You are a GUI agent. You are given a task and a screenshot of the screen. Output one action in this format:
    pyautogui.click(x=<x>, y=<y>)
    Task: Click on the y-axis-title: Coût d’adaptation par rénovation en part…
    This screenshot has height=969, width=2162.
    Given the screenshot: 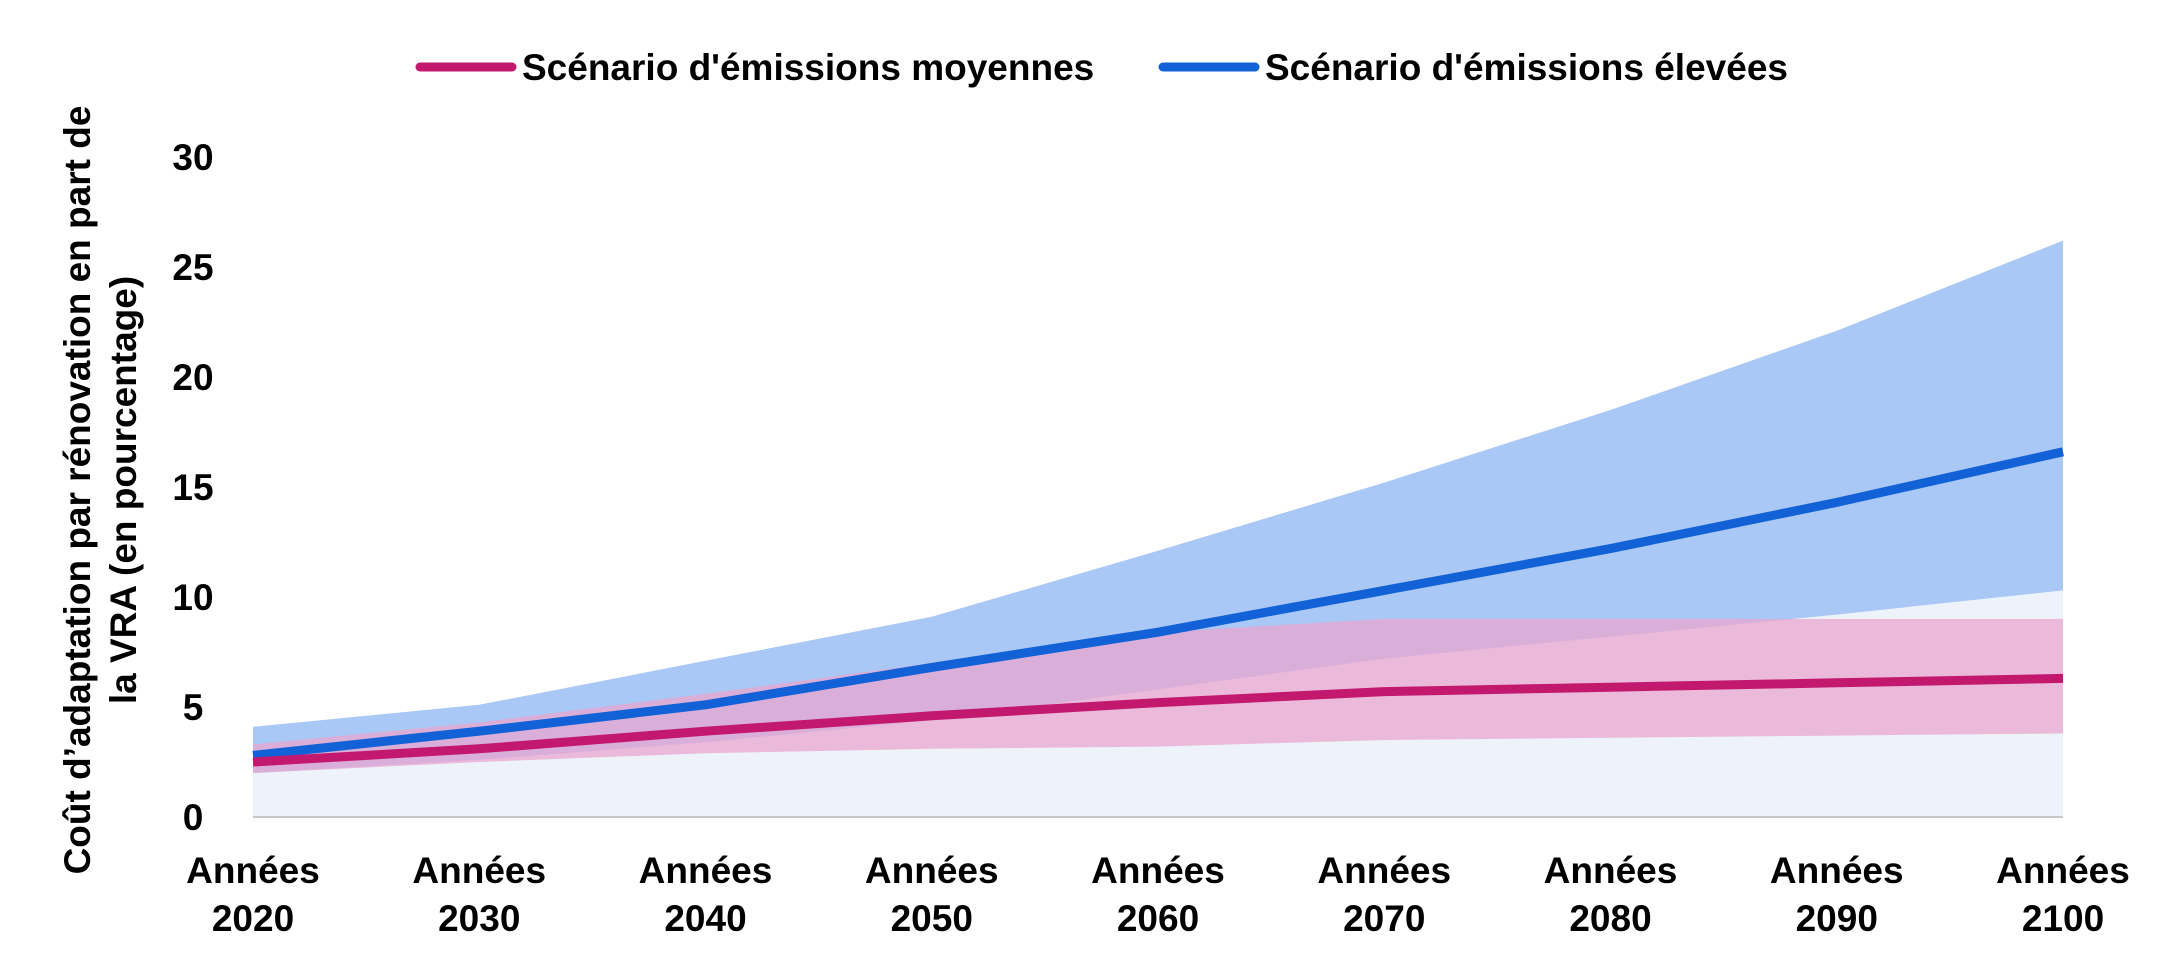 What is the action you would take?
    pyautogui.click(x=100, y=490)
    